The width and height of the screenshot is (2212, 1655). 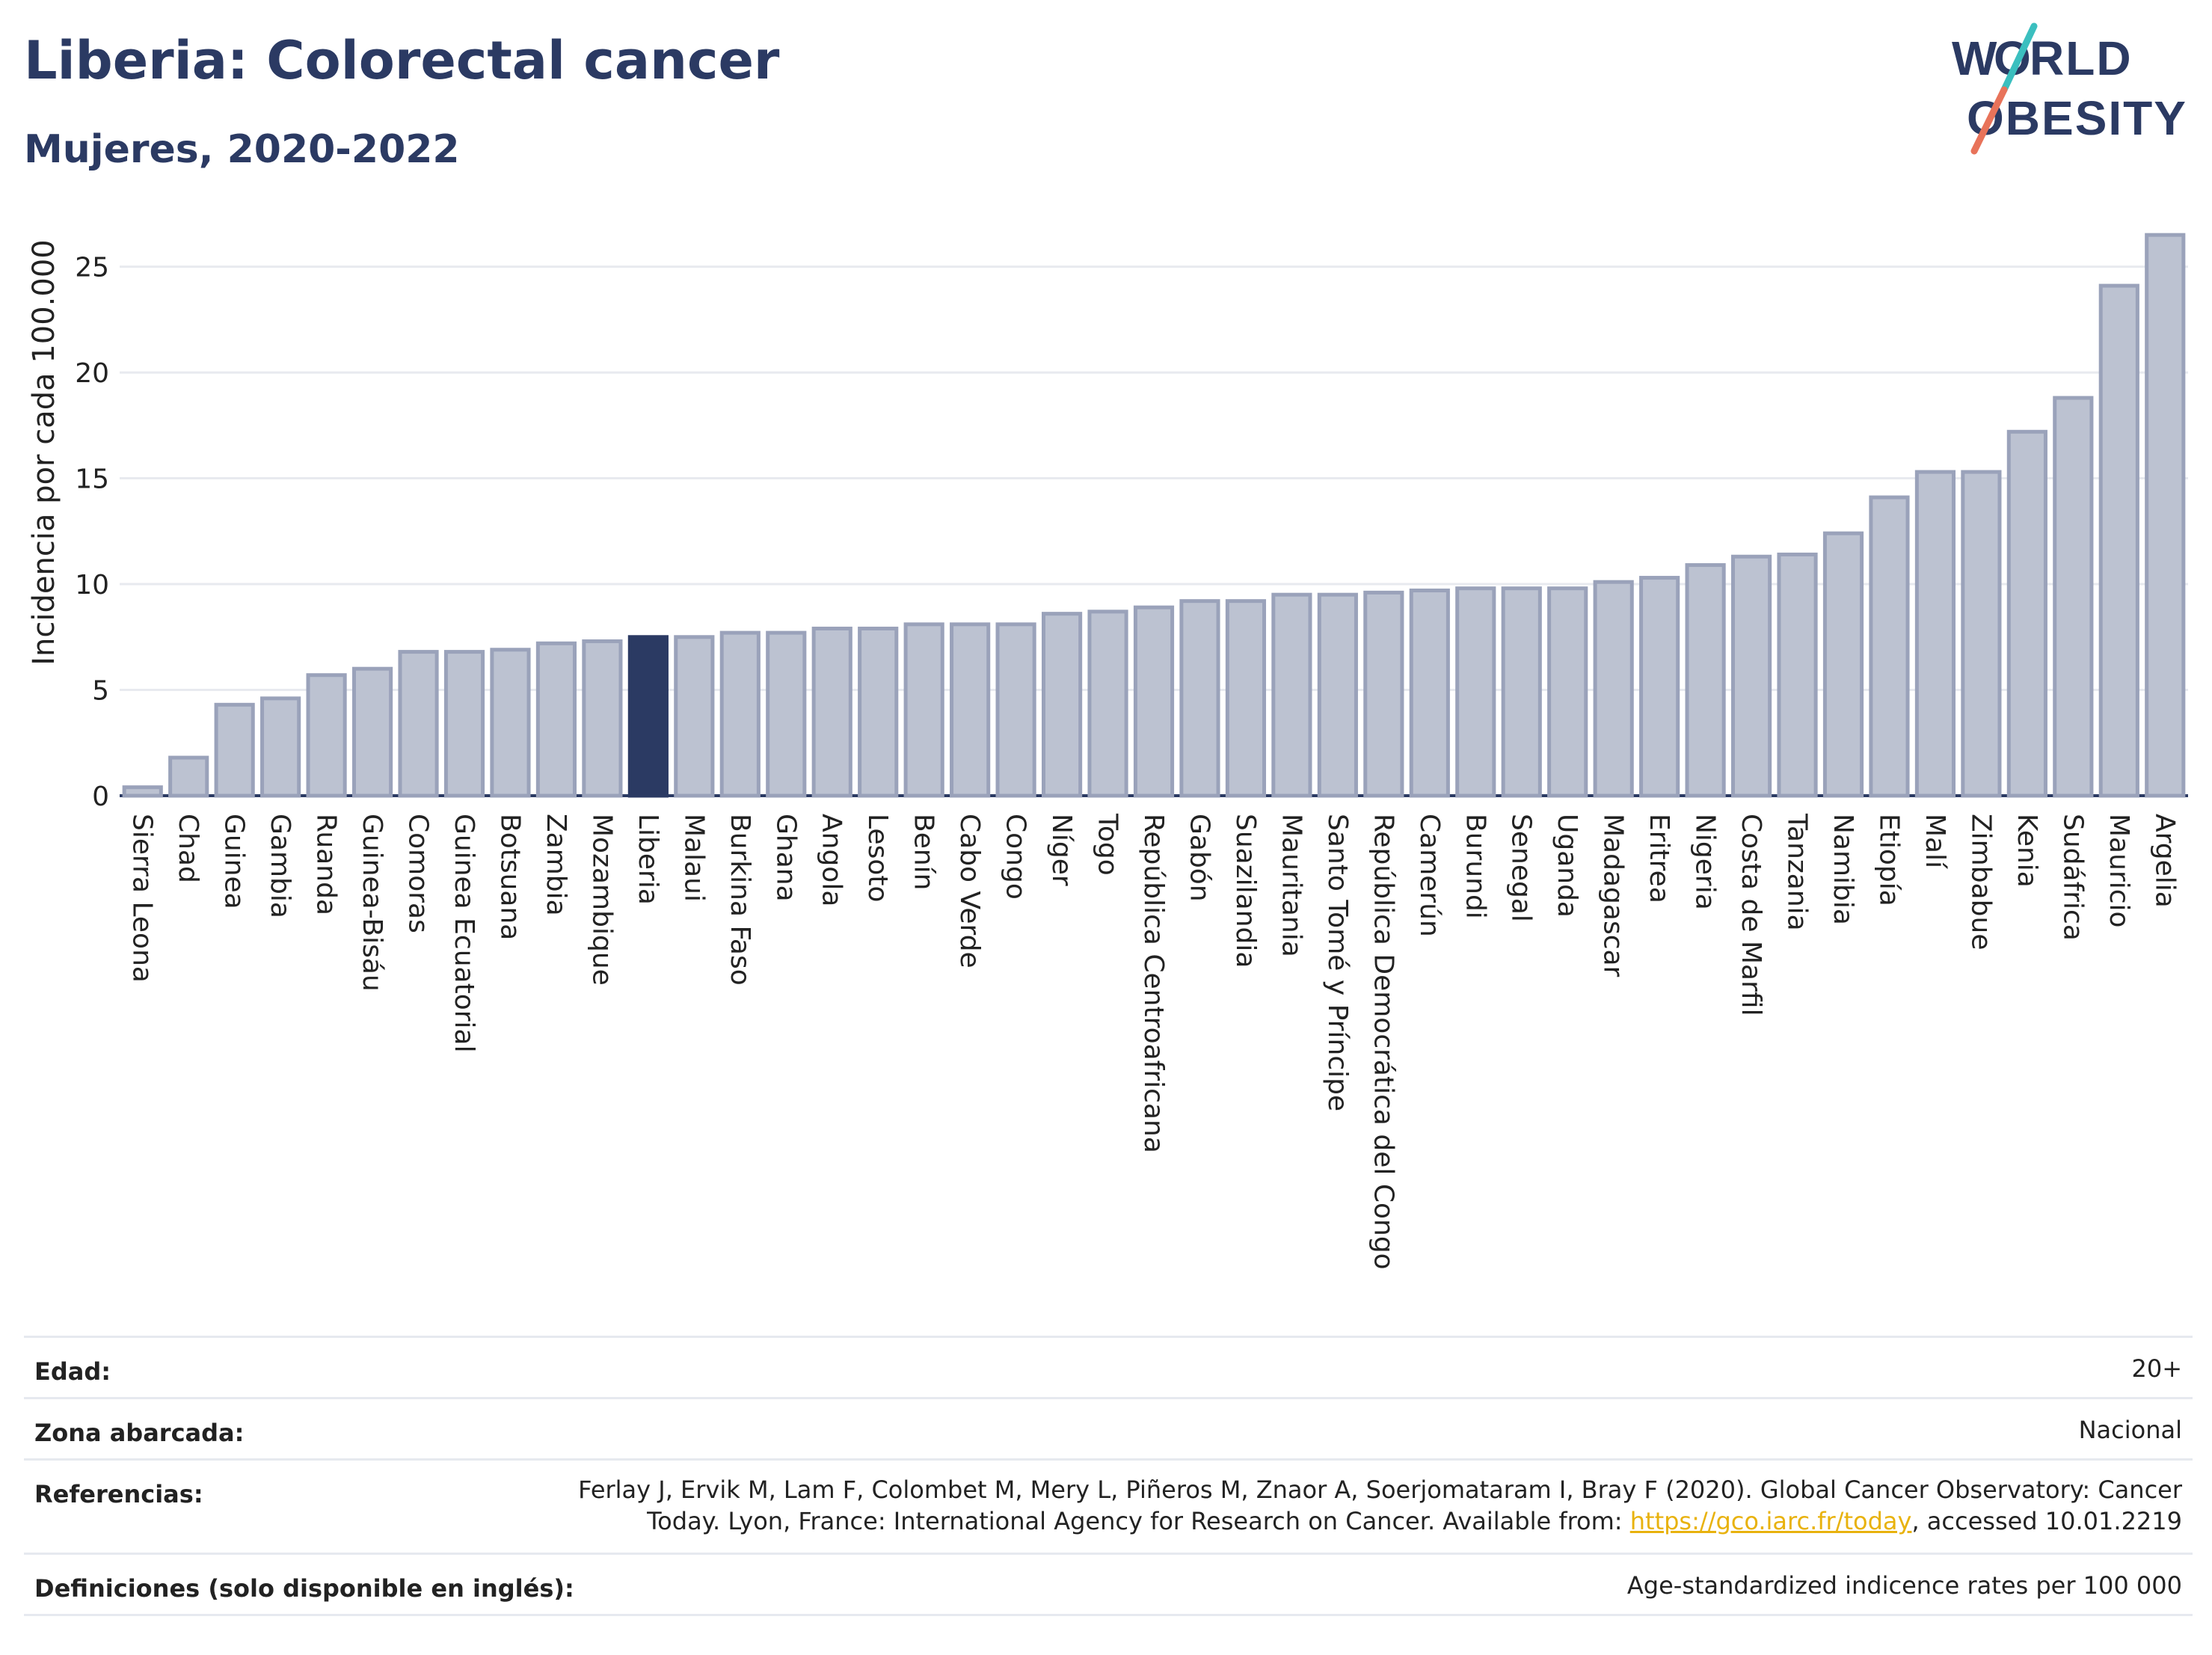 What do you see at coordinates (142, 898) in the screenshot?
I see `x-tick-label: Sierra Leona` at bounding box center [142, 898].